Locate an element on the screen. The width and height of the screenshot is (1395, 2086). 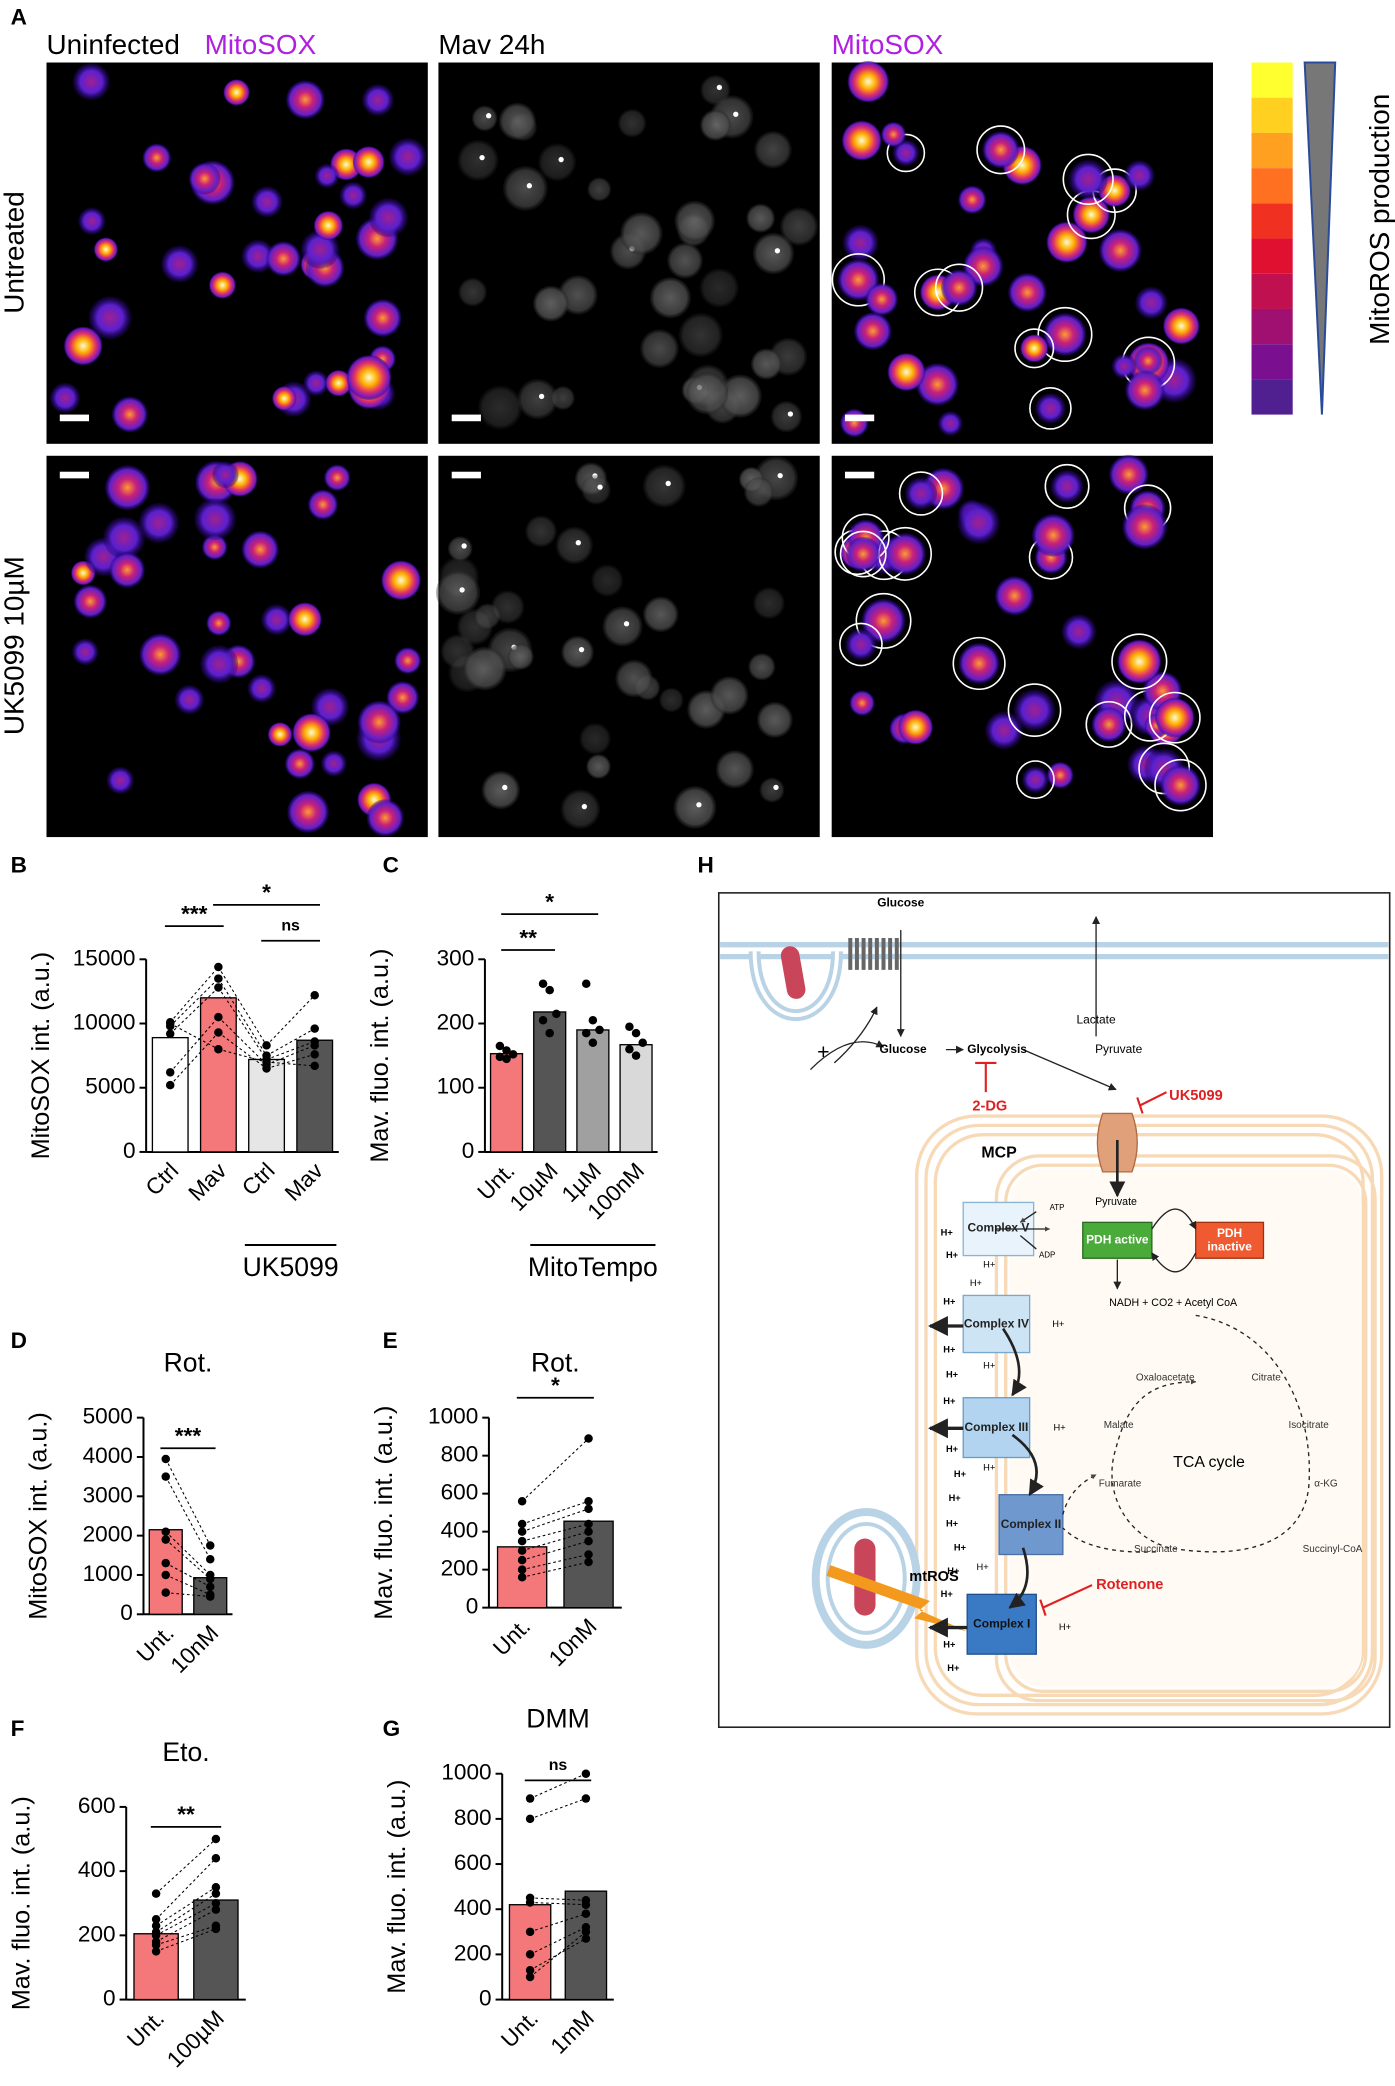
complex-label-text: Complex III is located at coordinates (996, 1426).